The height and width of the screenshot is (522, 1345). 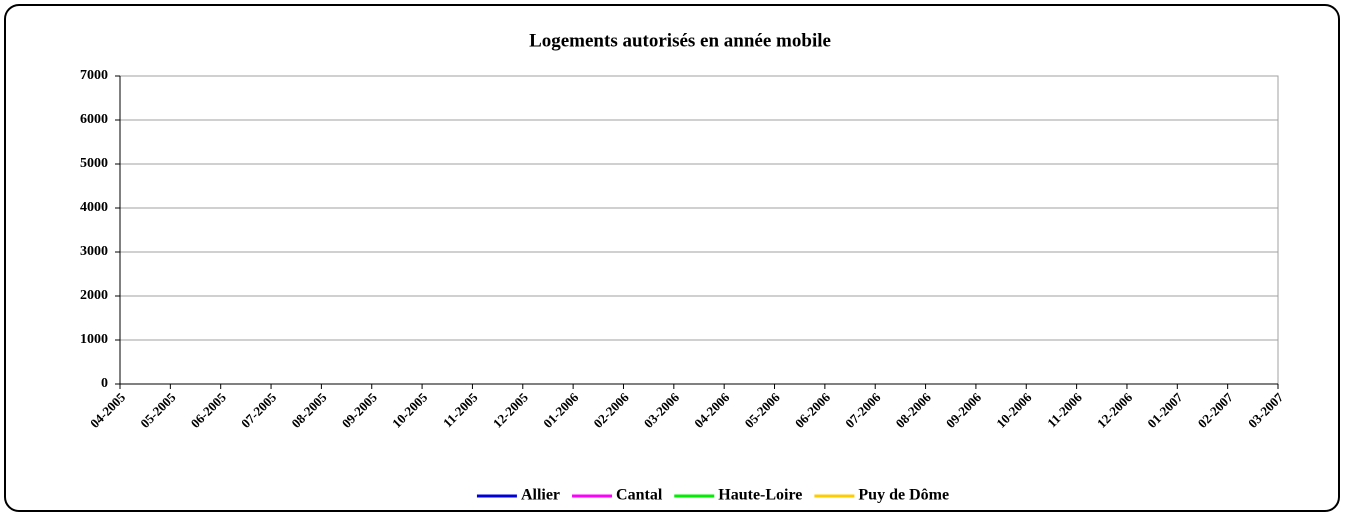 What do you see at coordinates (94, 207) in the screenshot?
I see `y-tick-label: 4000` at bounding box center [94, 207].